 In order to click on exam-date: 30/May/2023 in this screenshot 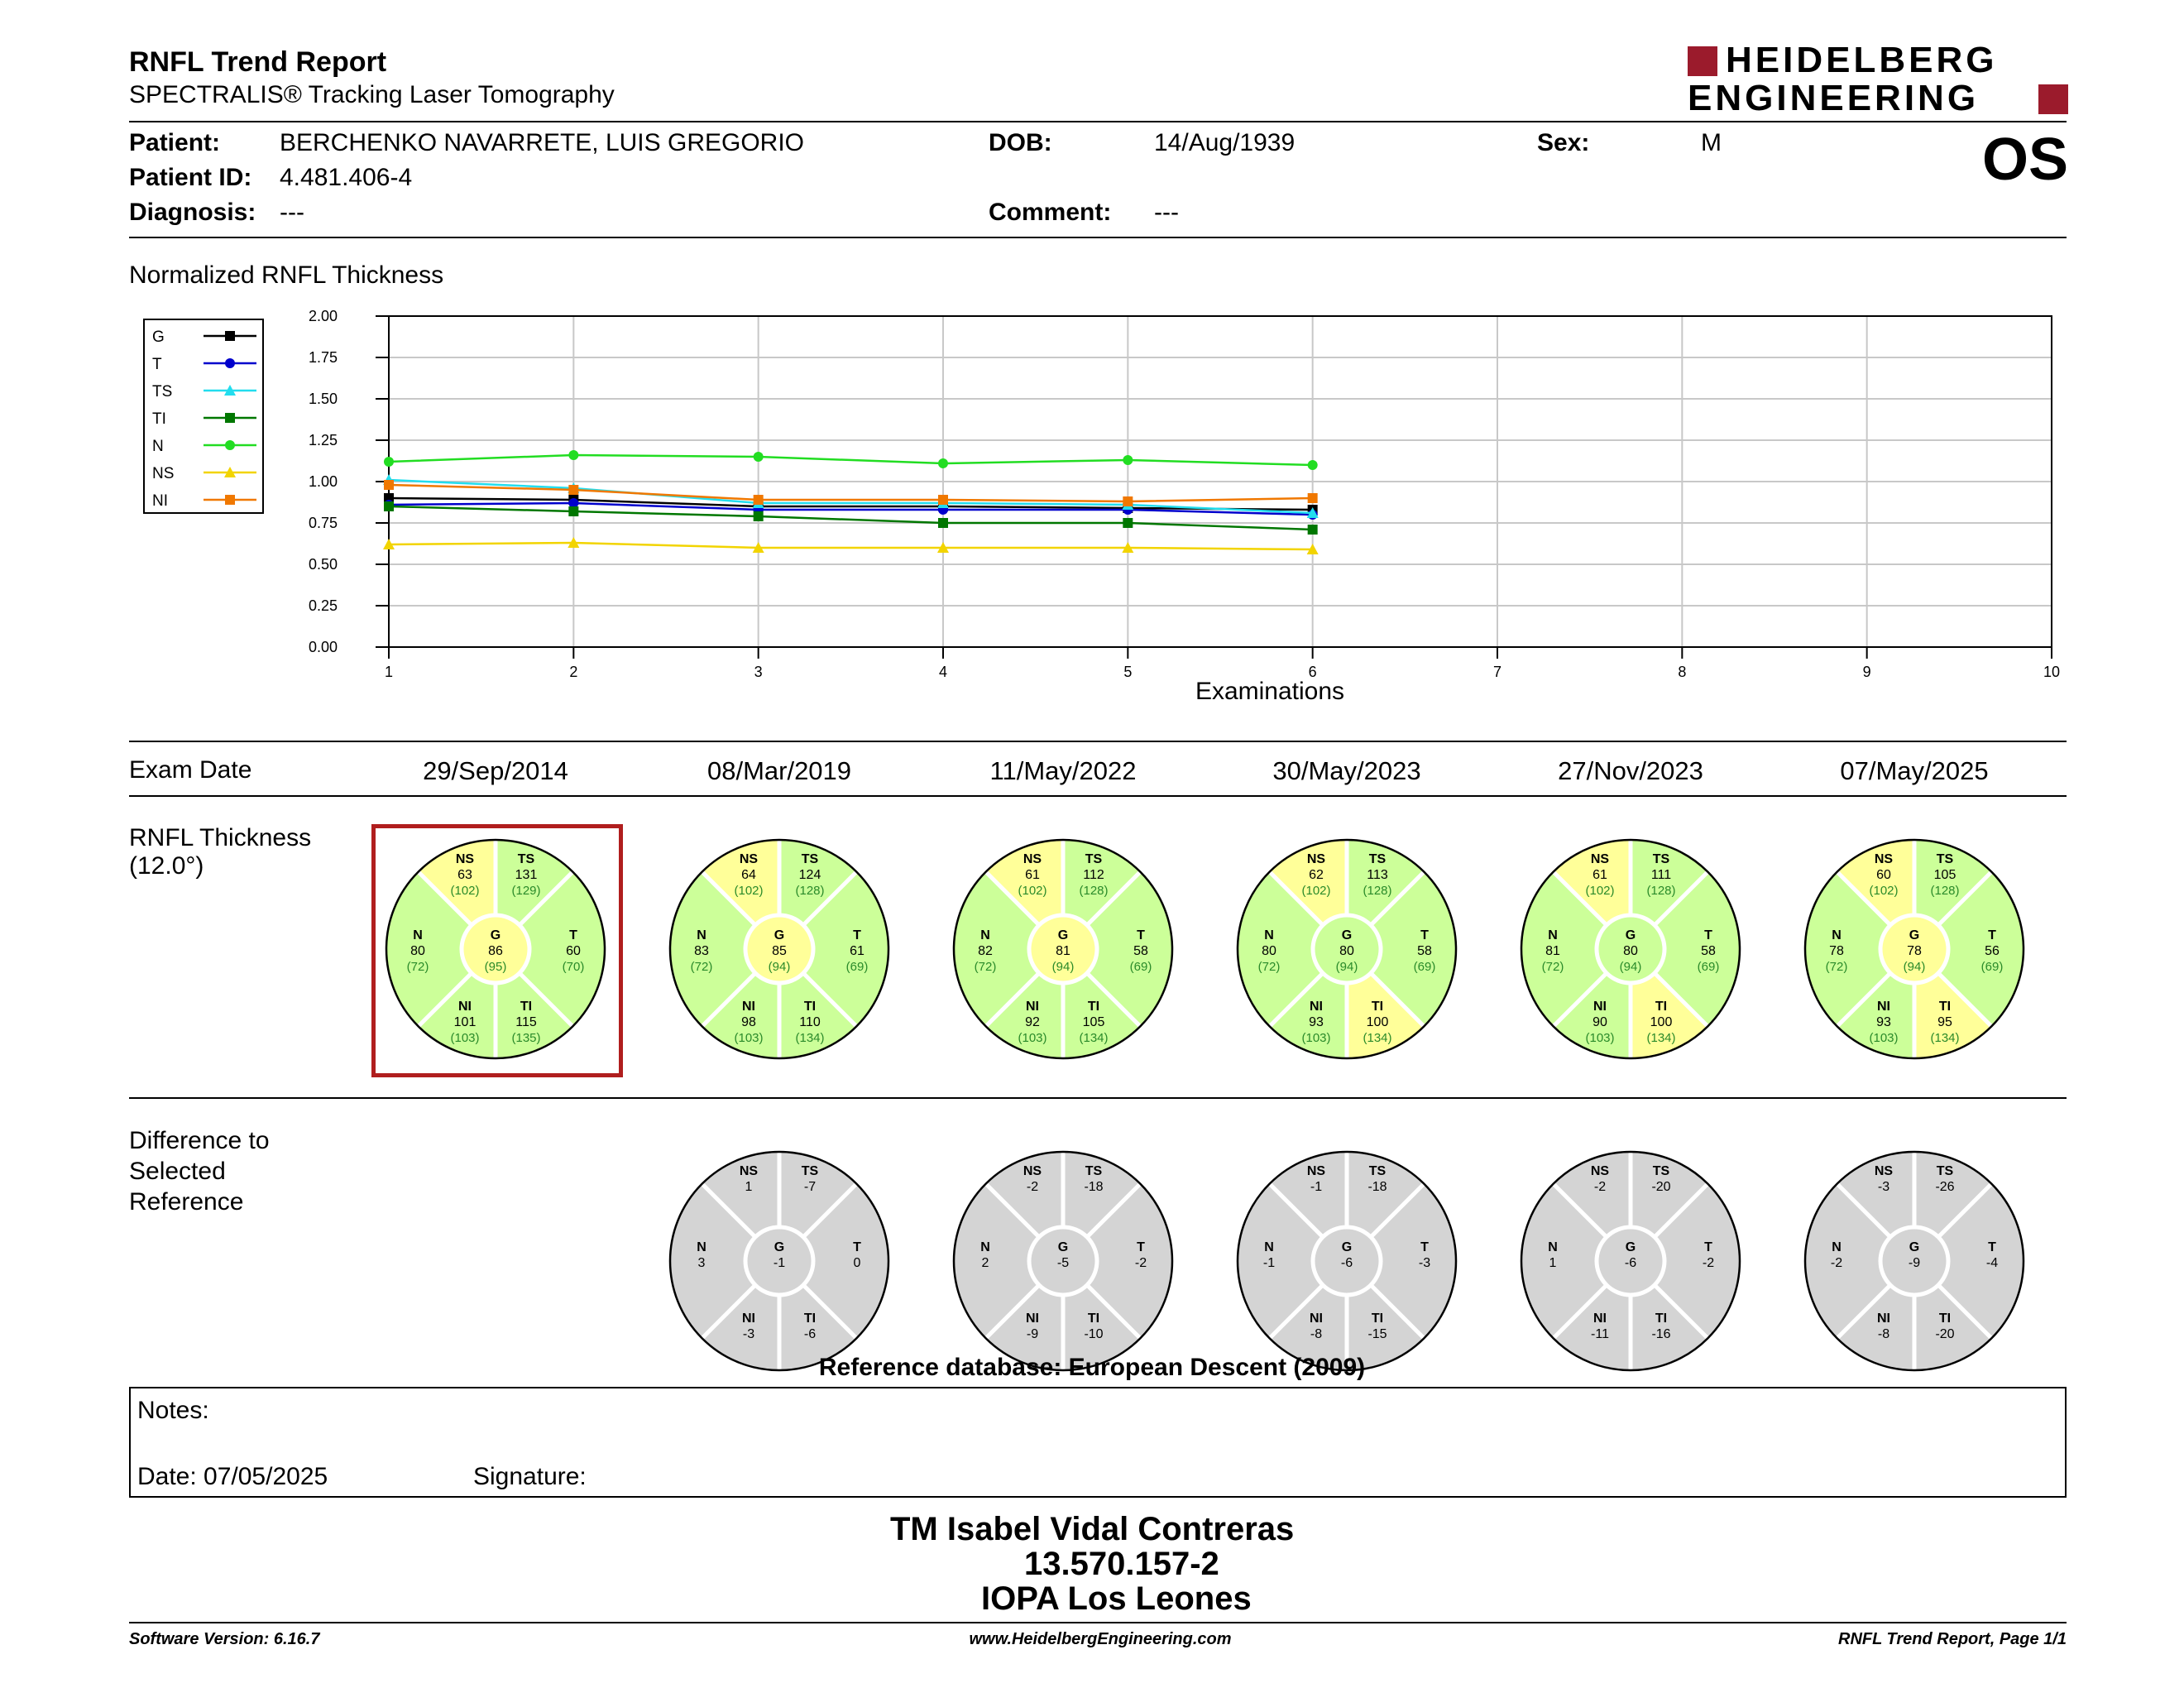, I will do `click(1346, 770)`.